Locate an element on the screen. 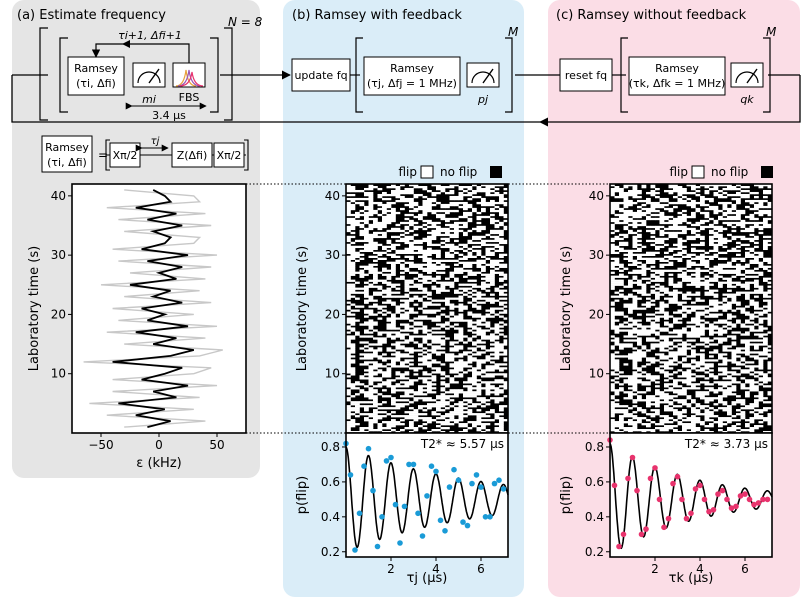 The height and width of the screenshot is (597, 812). data-point is located at coordinates (364, 466).